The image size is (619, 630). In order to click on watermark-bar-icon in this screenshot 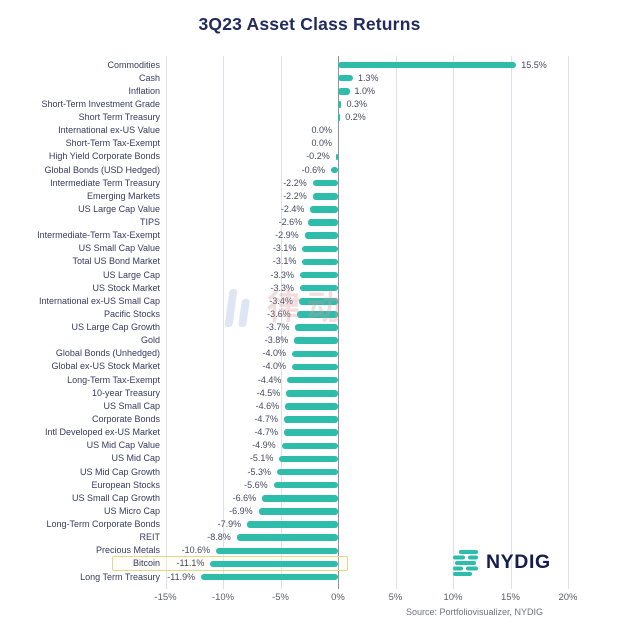, I will do `click(231, 308)`.